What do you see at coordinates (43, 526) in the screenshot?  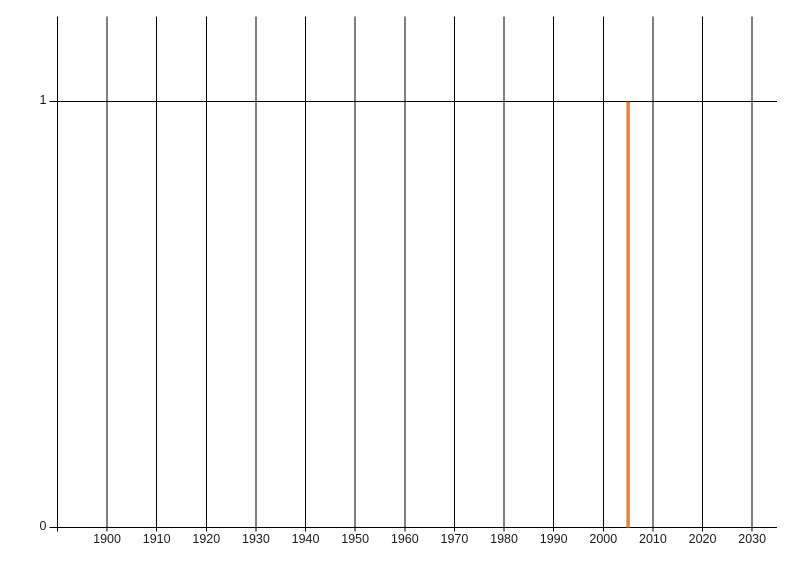 I see `y-tick-label: 0` at bounding box center [43, 526].